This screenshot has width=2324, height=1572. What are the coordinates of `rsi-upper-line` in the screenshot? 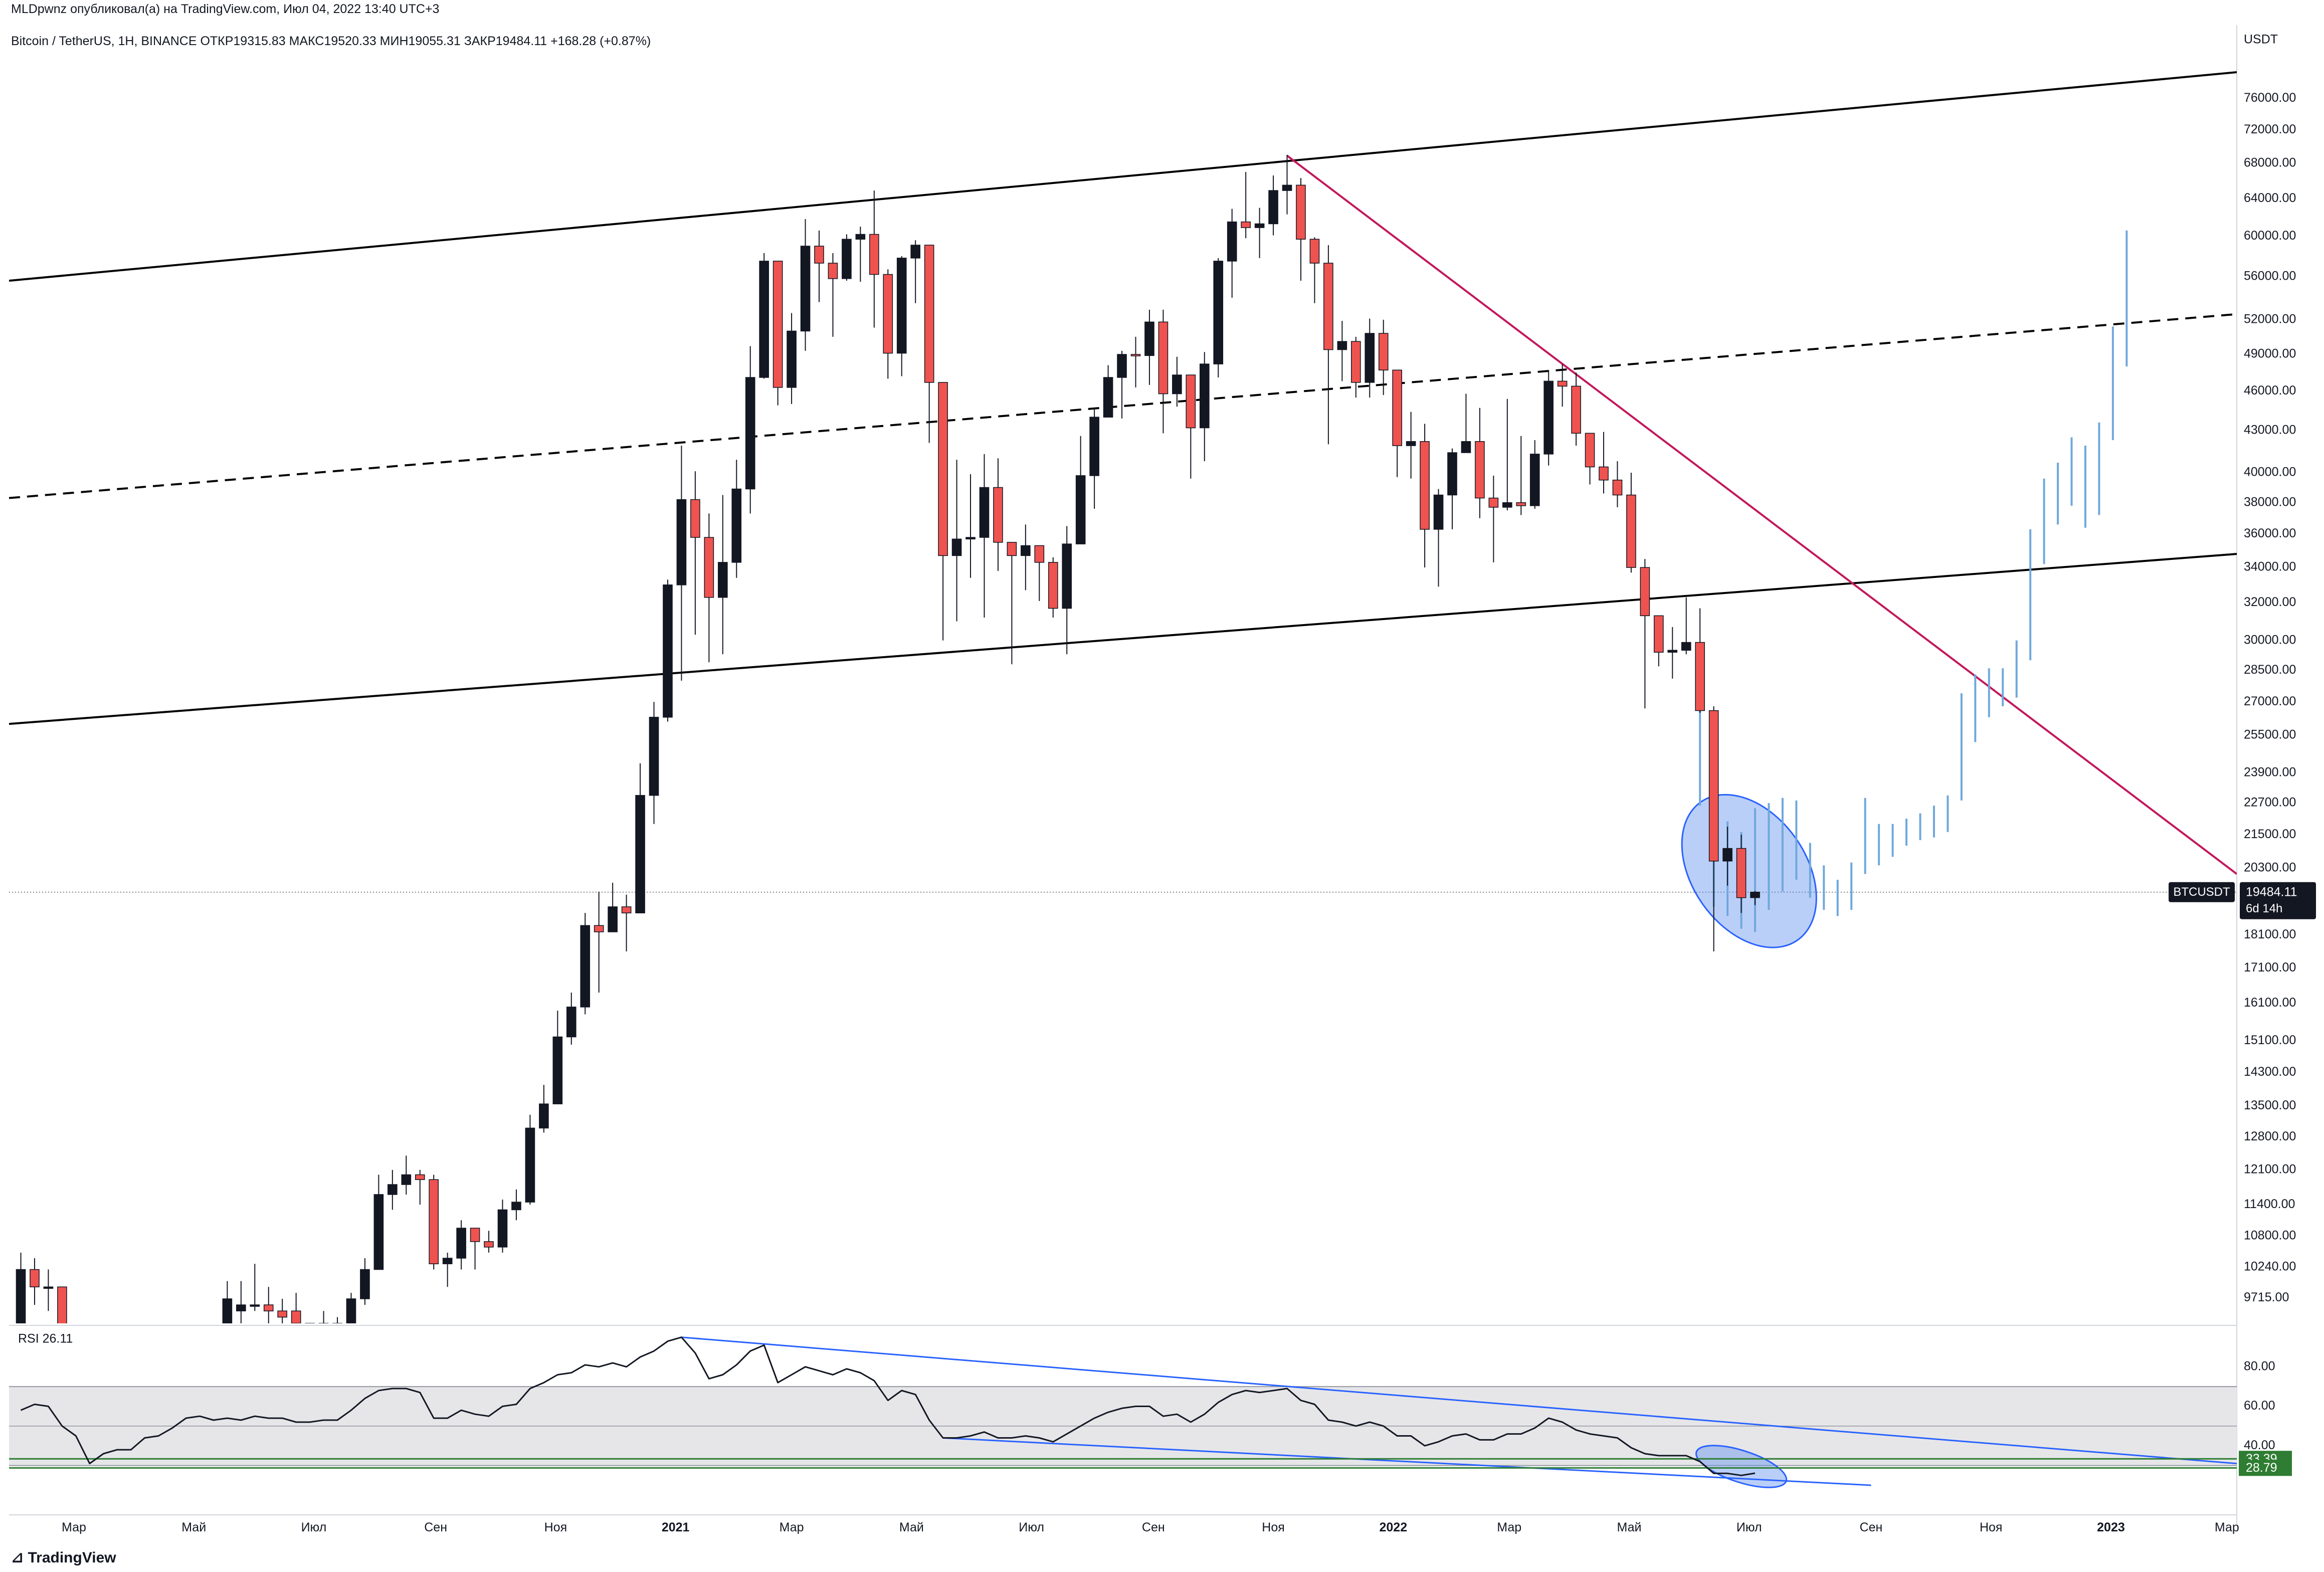 It's located at (1459, 1401).